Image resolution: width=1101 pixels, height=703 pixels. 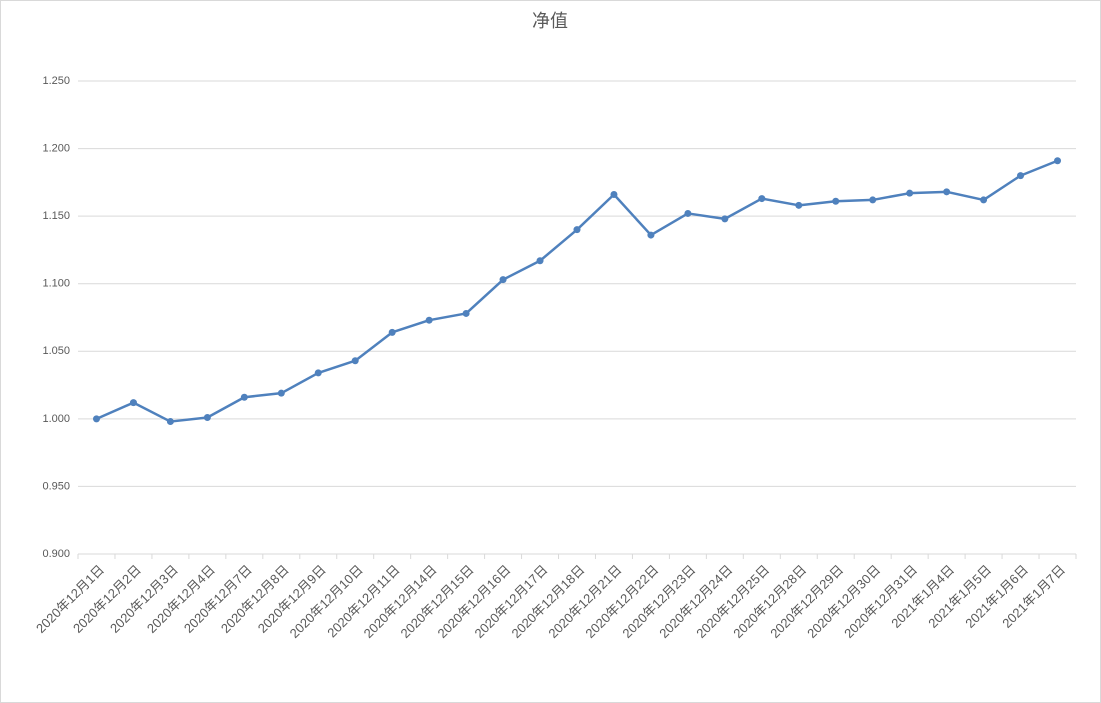 I want to click on y-tick-label: 1.100, so click(x=56, y=284).